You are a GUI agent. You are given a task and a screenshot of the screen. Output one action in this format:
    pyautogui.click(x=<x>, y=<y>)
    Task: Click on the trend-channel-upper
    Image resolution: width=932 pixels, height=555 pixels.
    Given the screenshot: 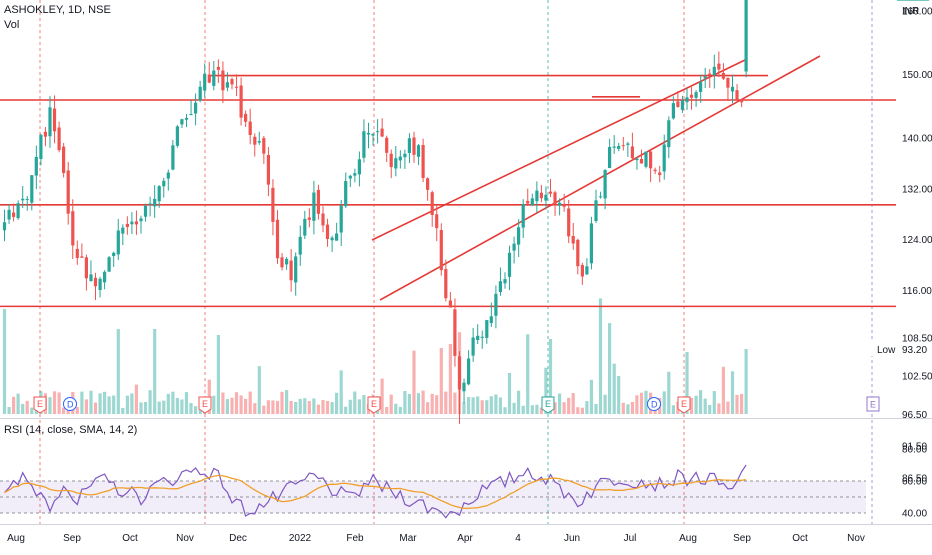 What is the action you would take?
    pyautogui.click(x=558, y=150)
    